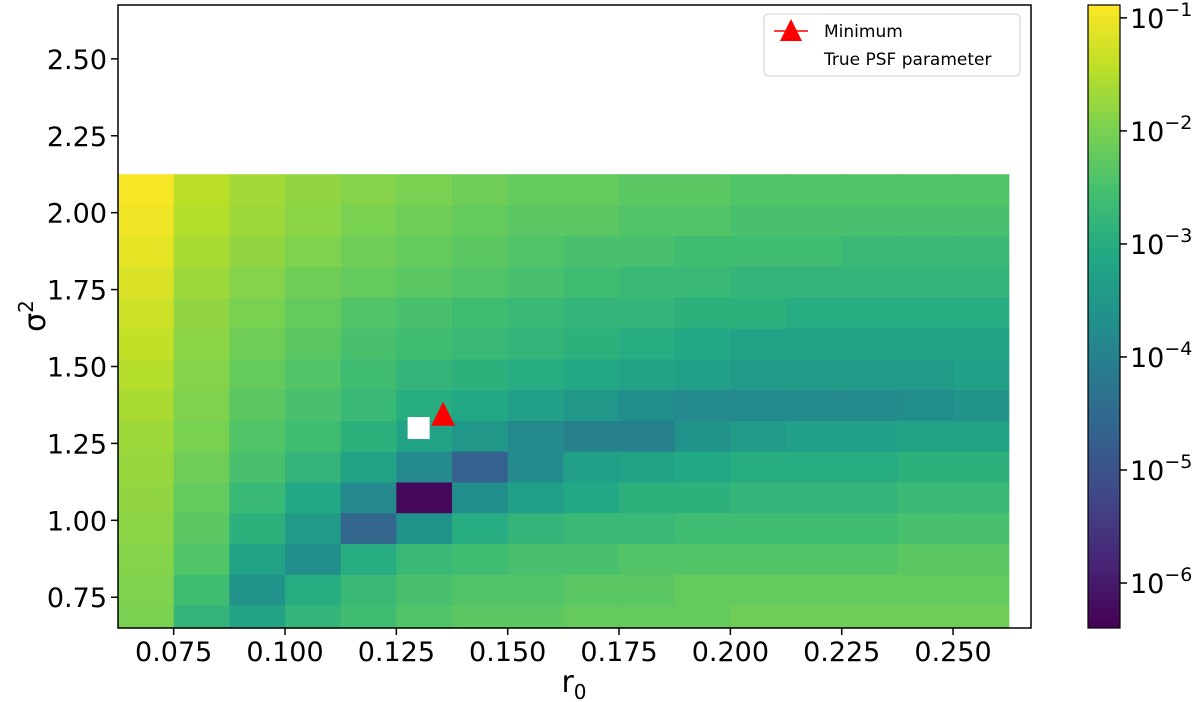  I want to click on x-tick-label: 0.150, so click(507, 652).